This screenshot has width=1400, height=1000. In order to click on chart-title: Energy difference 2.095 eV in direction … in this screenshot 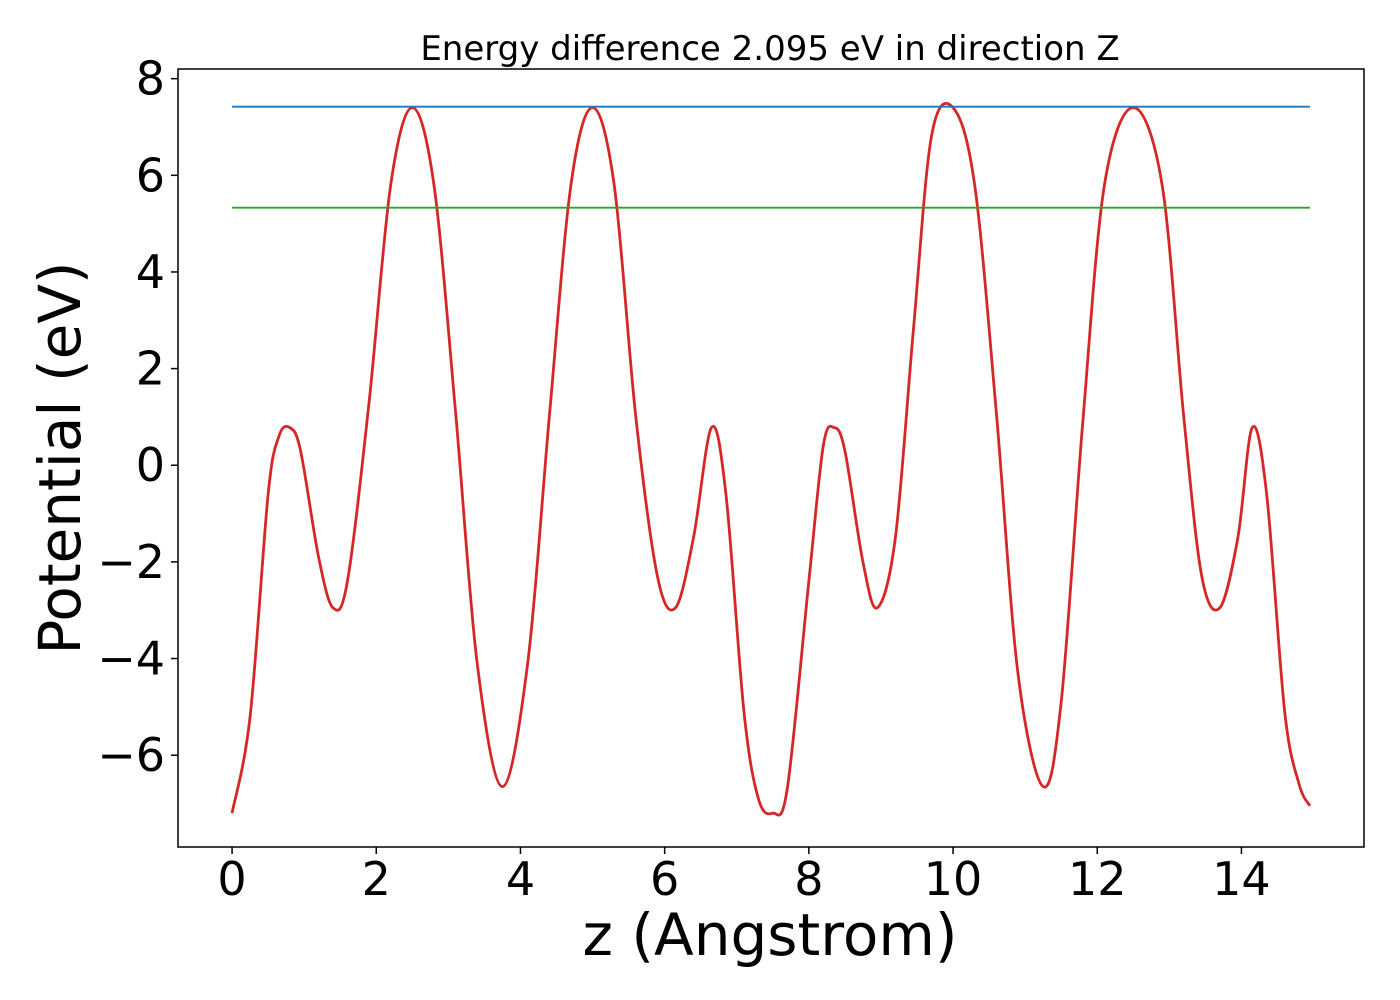, I will do `click(769, 49)`.